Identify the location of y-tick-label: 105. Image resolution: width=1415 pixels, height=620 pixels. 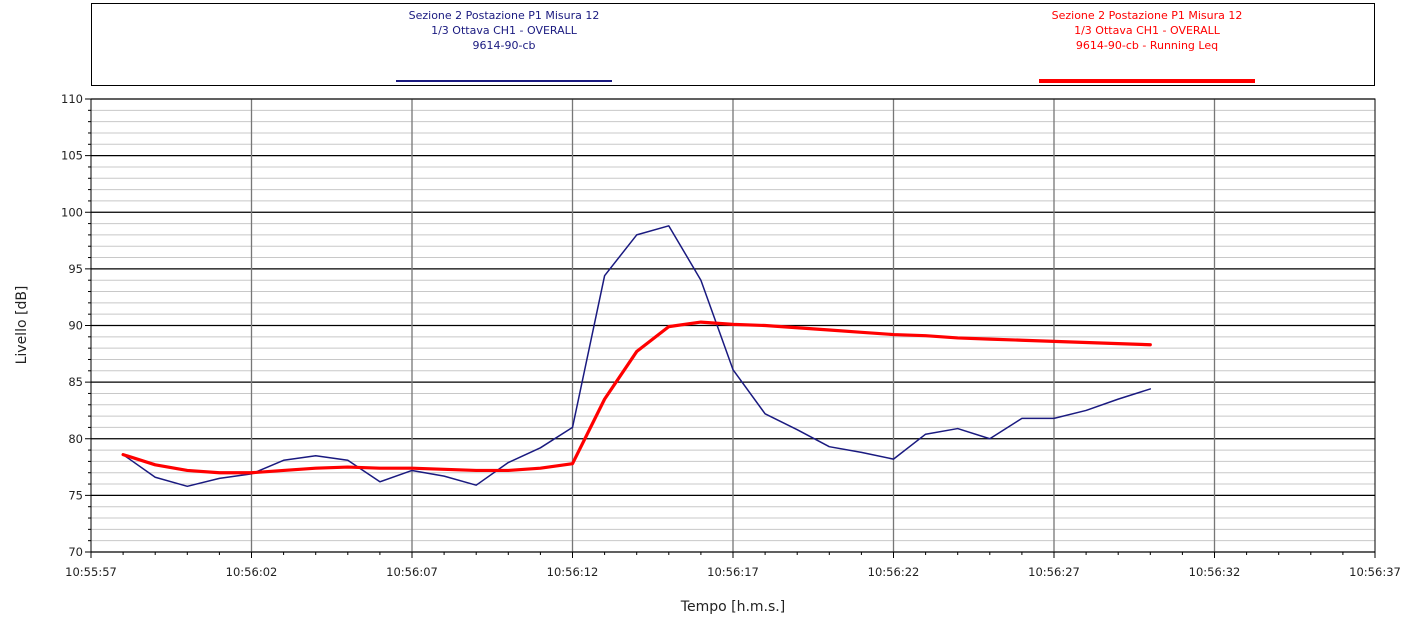
(72, 156).